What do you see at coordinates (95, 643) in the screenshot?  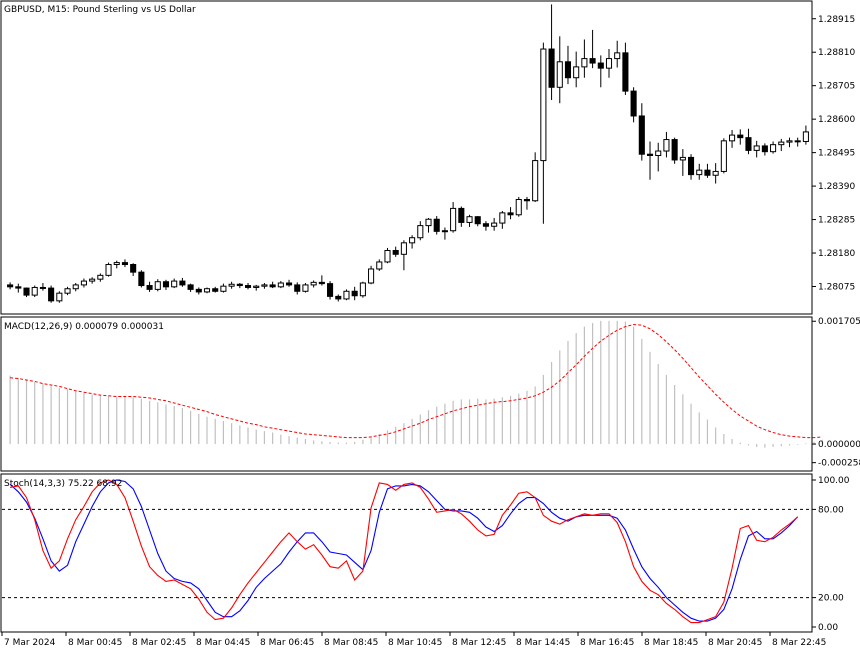 I see `x-tick-label: 8 Mar 00:45` at bounding box center [95, 643].